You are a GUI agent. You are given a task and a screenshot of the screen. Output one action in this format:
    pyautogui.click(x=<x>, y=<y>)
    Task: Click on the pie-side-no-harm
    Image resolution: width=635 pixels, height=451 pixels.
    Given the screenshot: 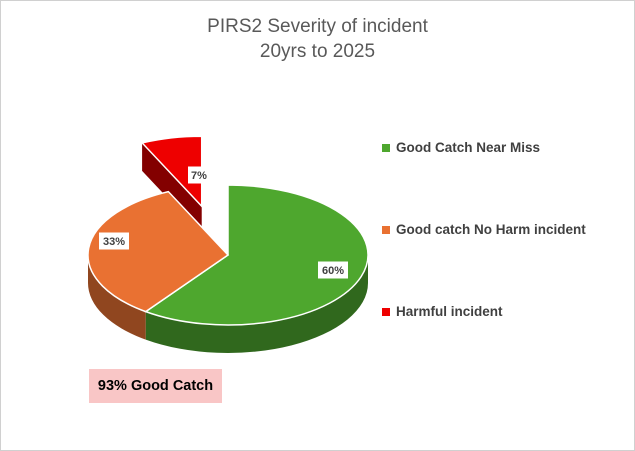 What is the action you would take?
    pyautogui.click(x=117, y=297)
    